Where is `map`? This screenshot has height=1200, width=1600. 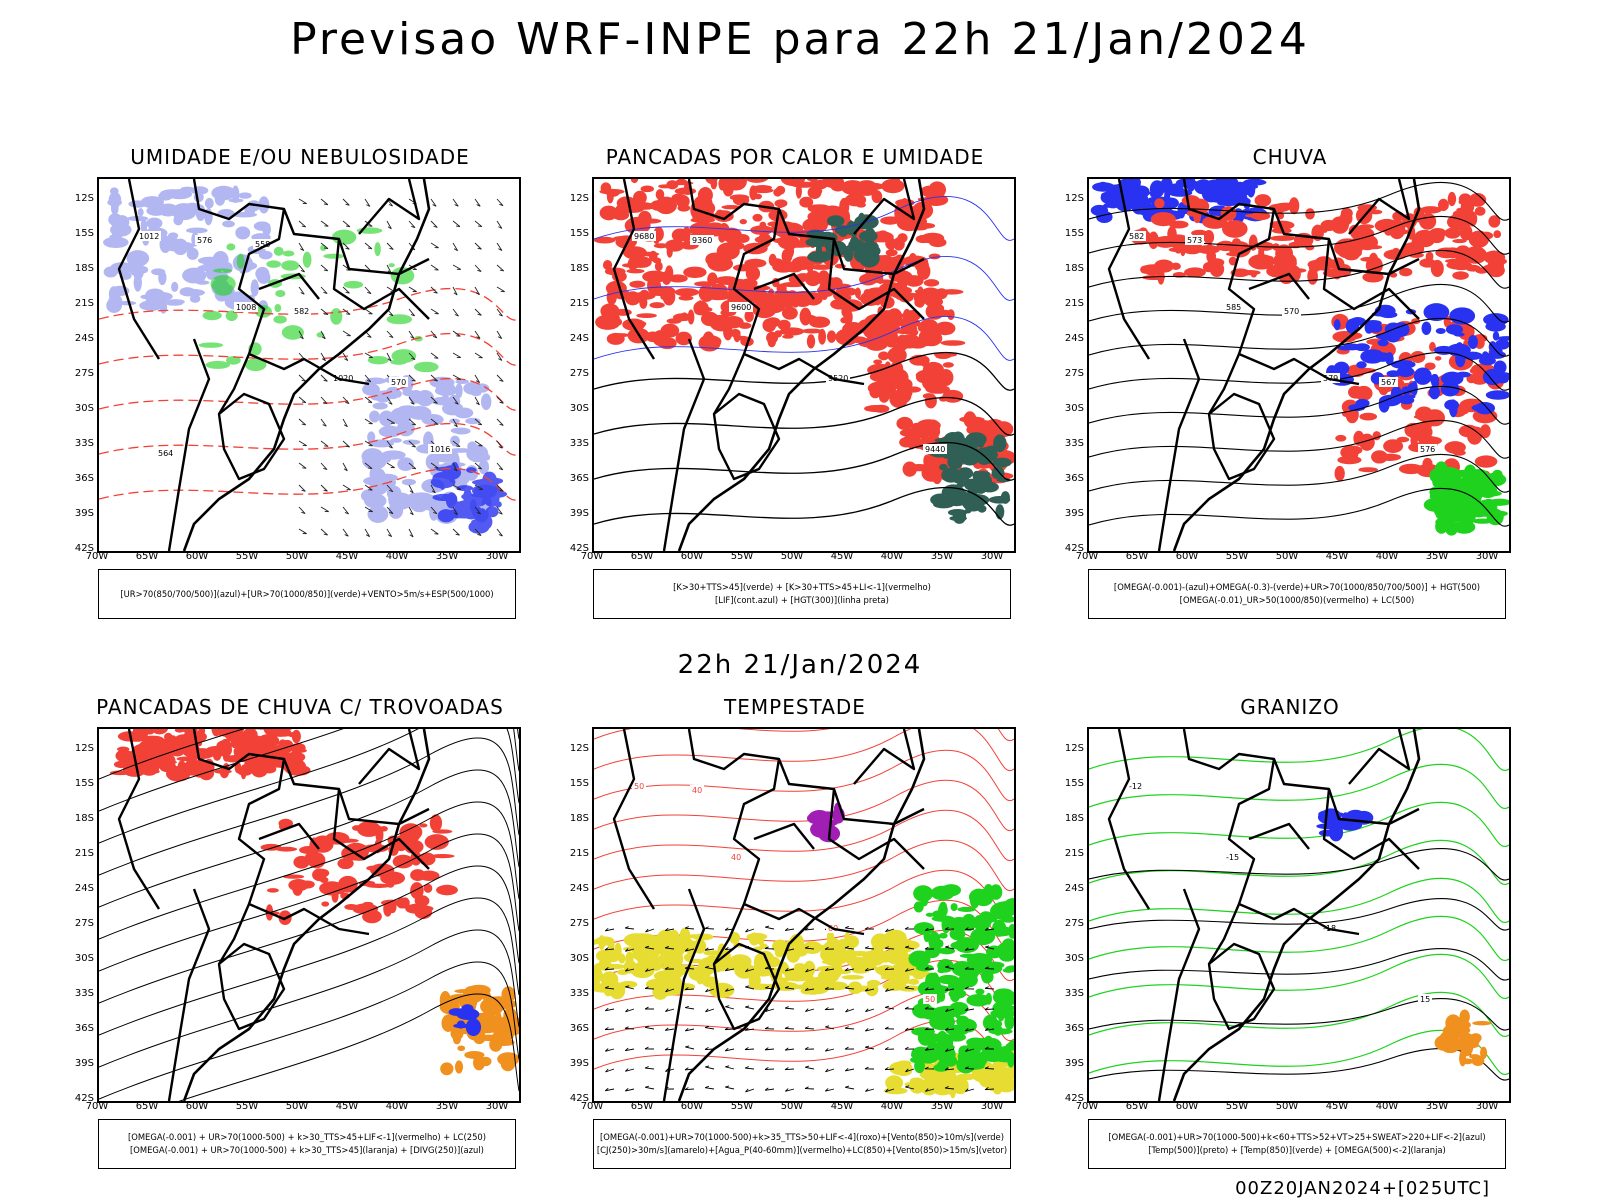
map is located at coordinates (309, 915).